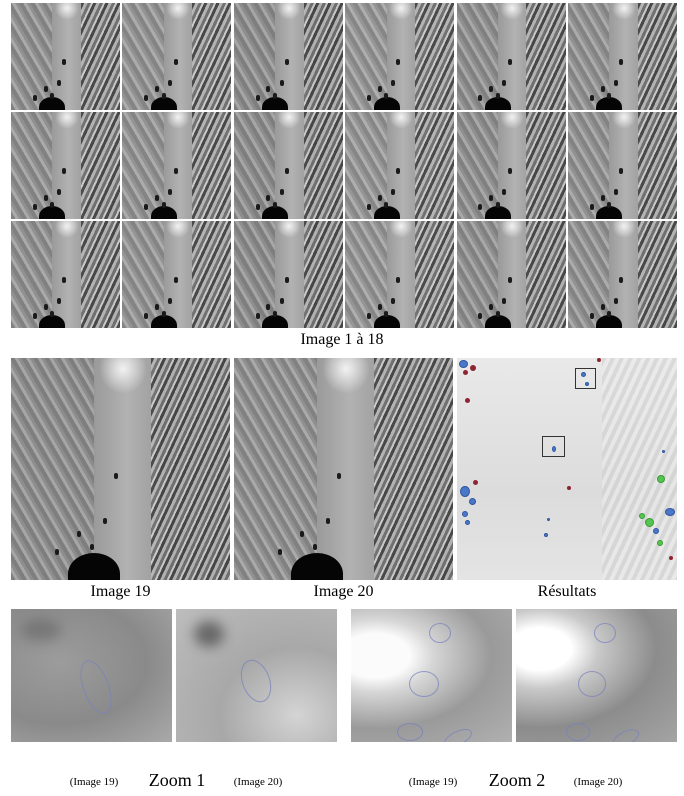 This screenshot has height=796, width=684. Describe the element at coordinates (660, 543) in the screenshot. I see `change-marker-green` at that location.